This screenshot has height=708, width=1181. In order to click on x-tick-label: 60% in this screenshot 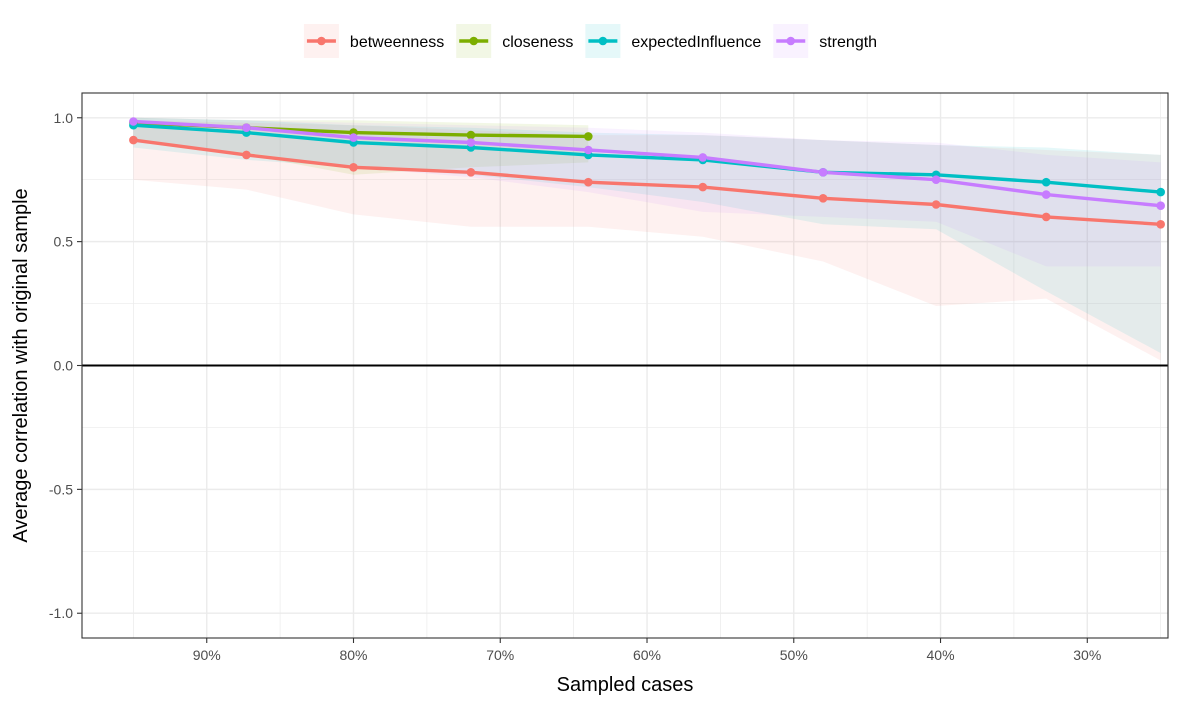, I will do `click(647, 655)`.